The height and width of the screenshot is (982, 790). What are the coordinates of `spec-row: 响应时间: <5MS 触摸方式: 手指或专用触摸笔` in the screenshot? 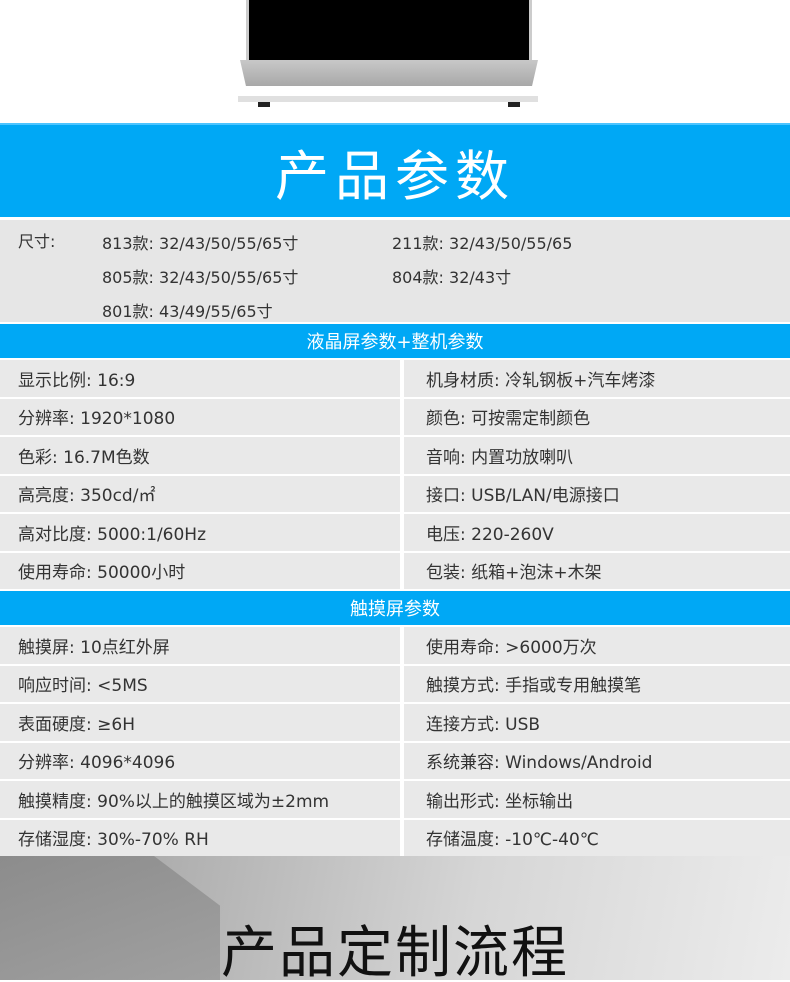 It's located at (395, 682).